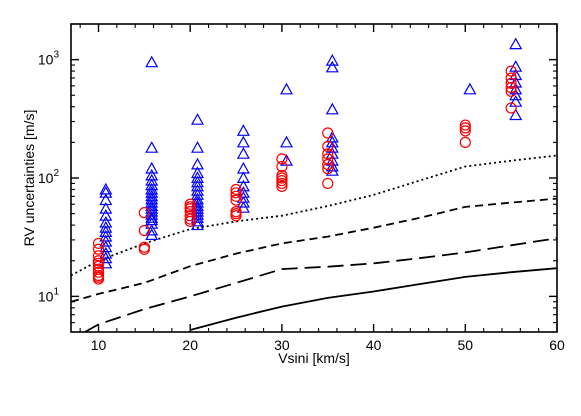  Describe the element at coordinates (374, 345) in the screenshot. I see `x-tick-label: 40` at that location.